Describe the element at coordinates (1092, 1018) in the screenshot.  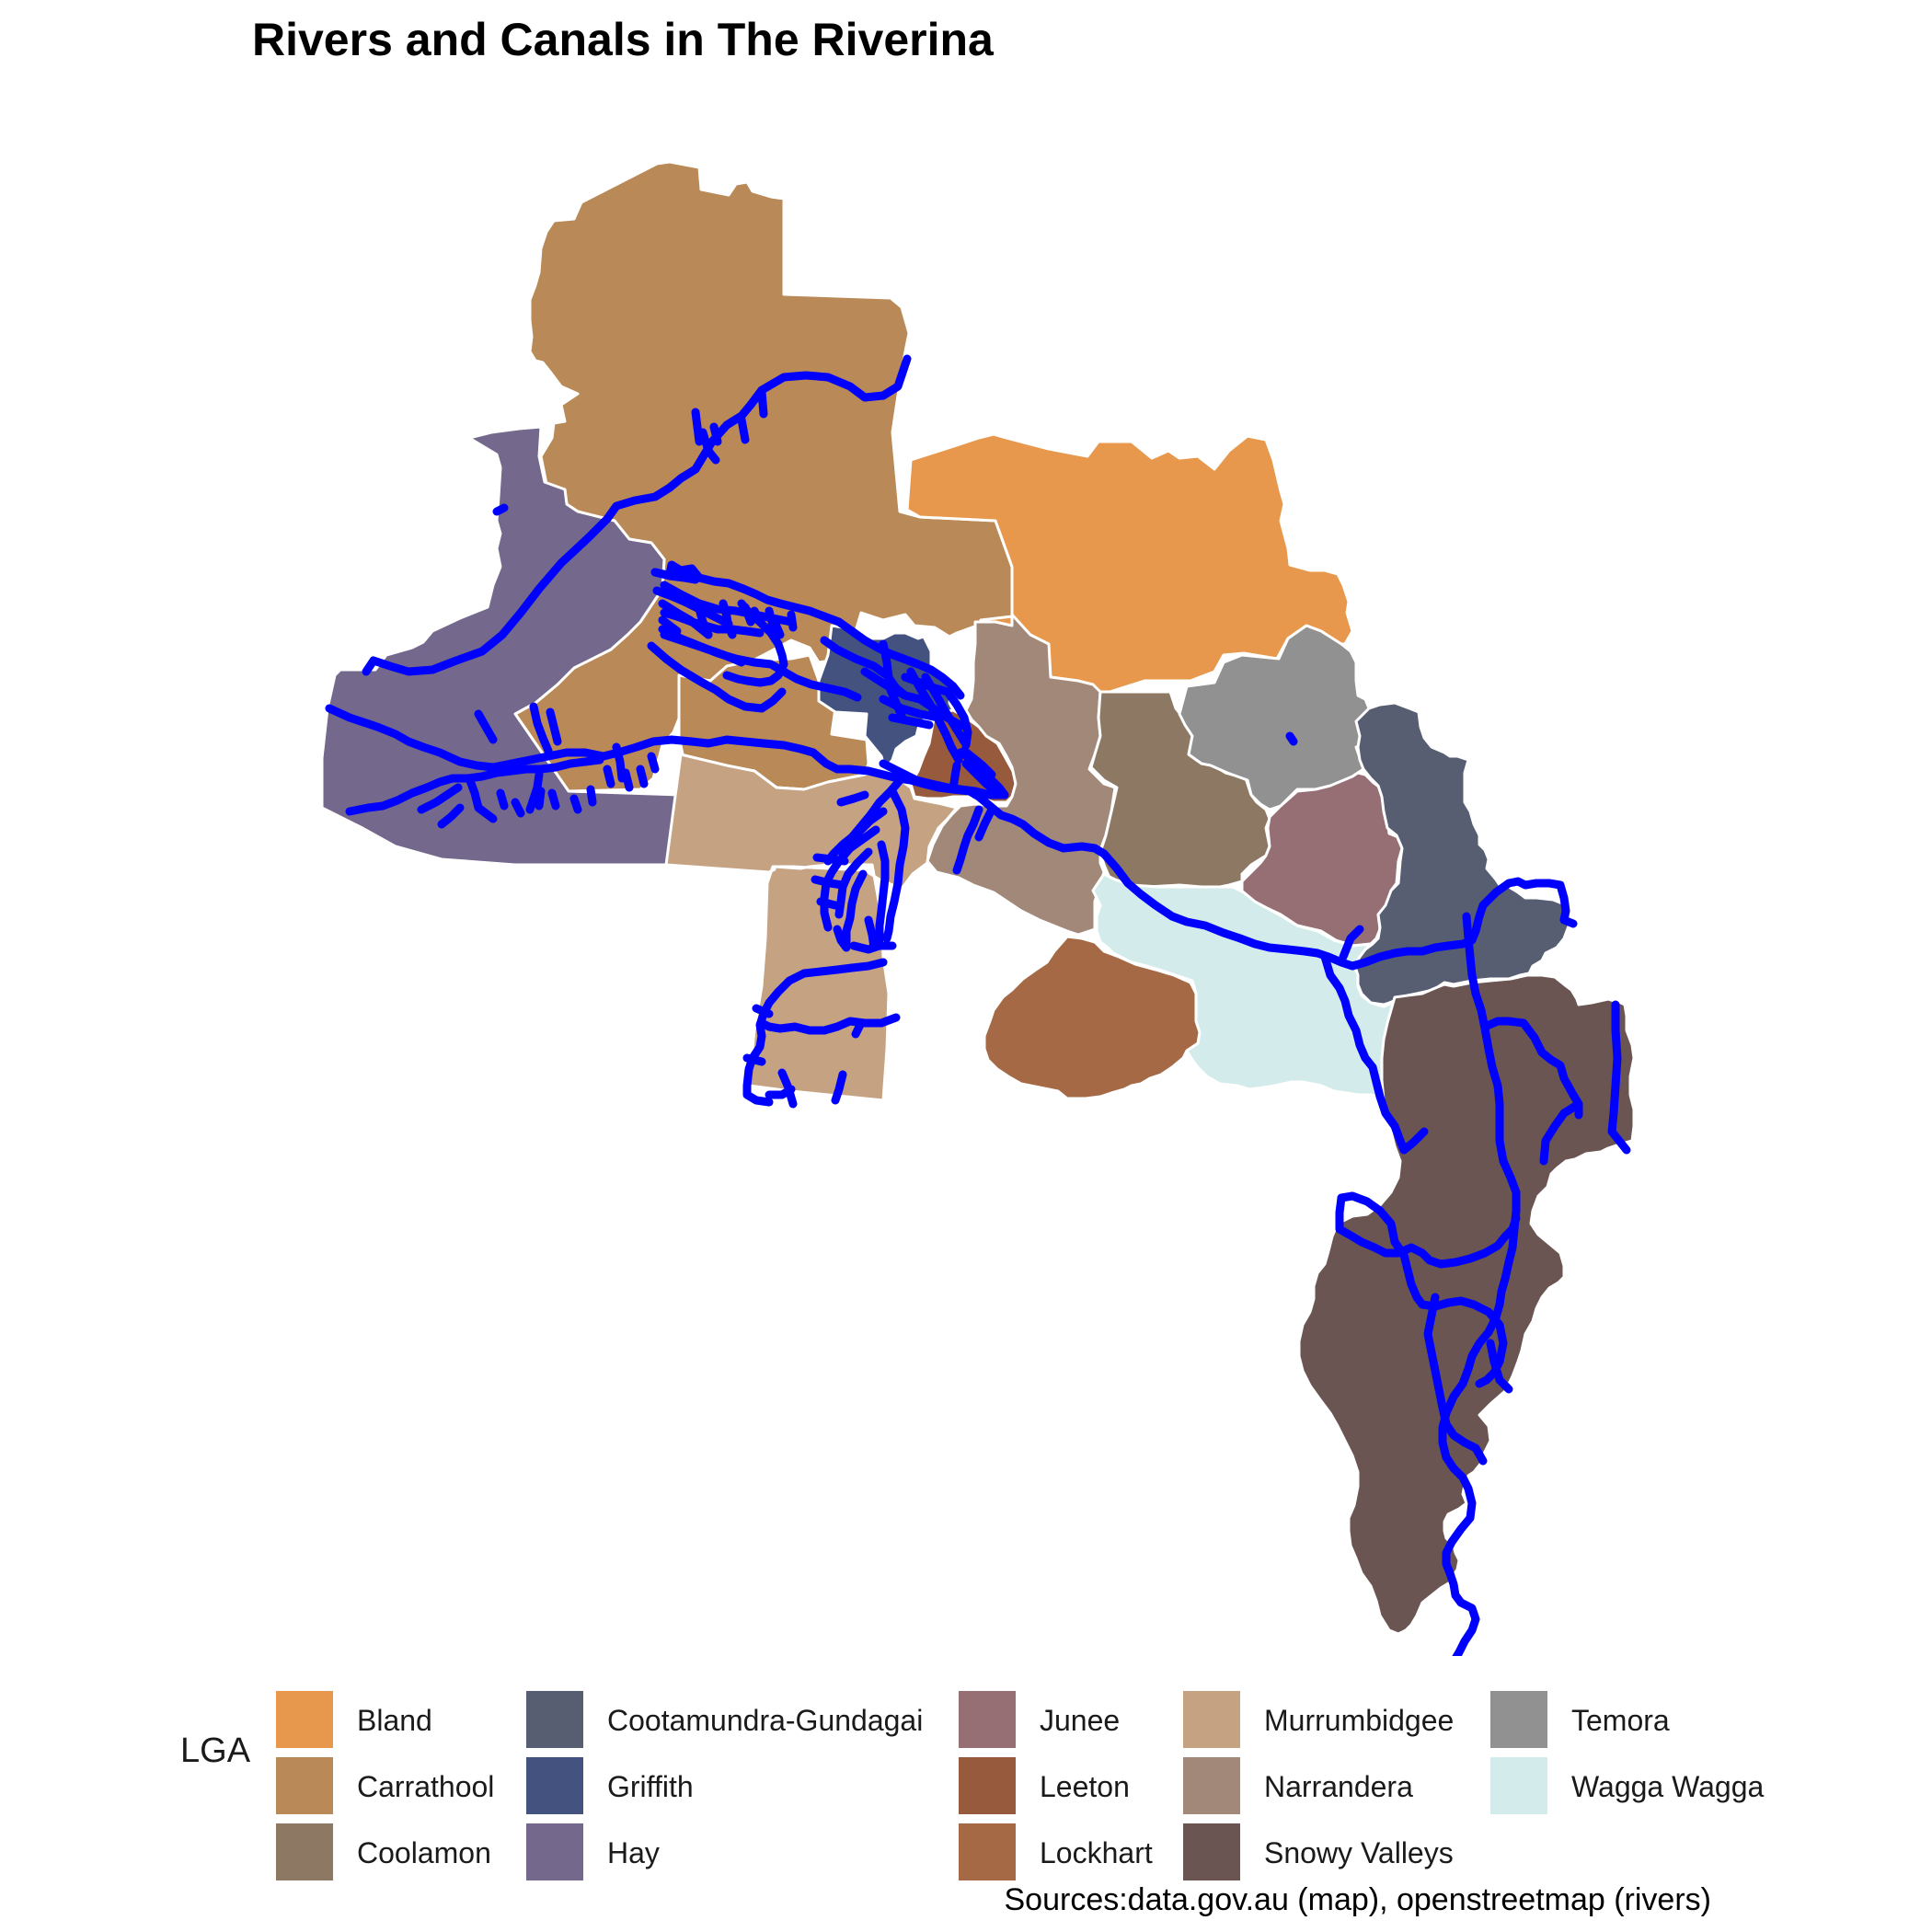
I see `region-lockhart` at that location.